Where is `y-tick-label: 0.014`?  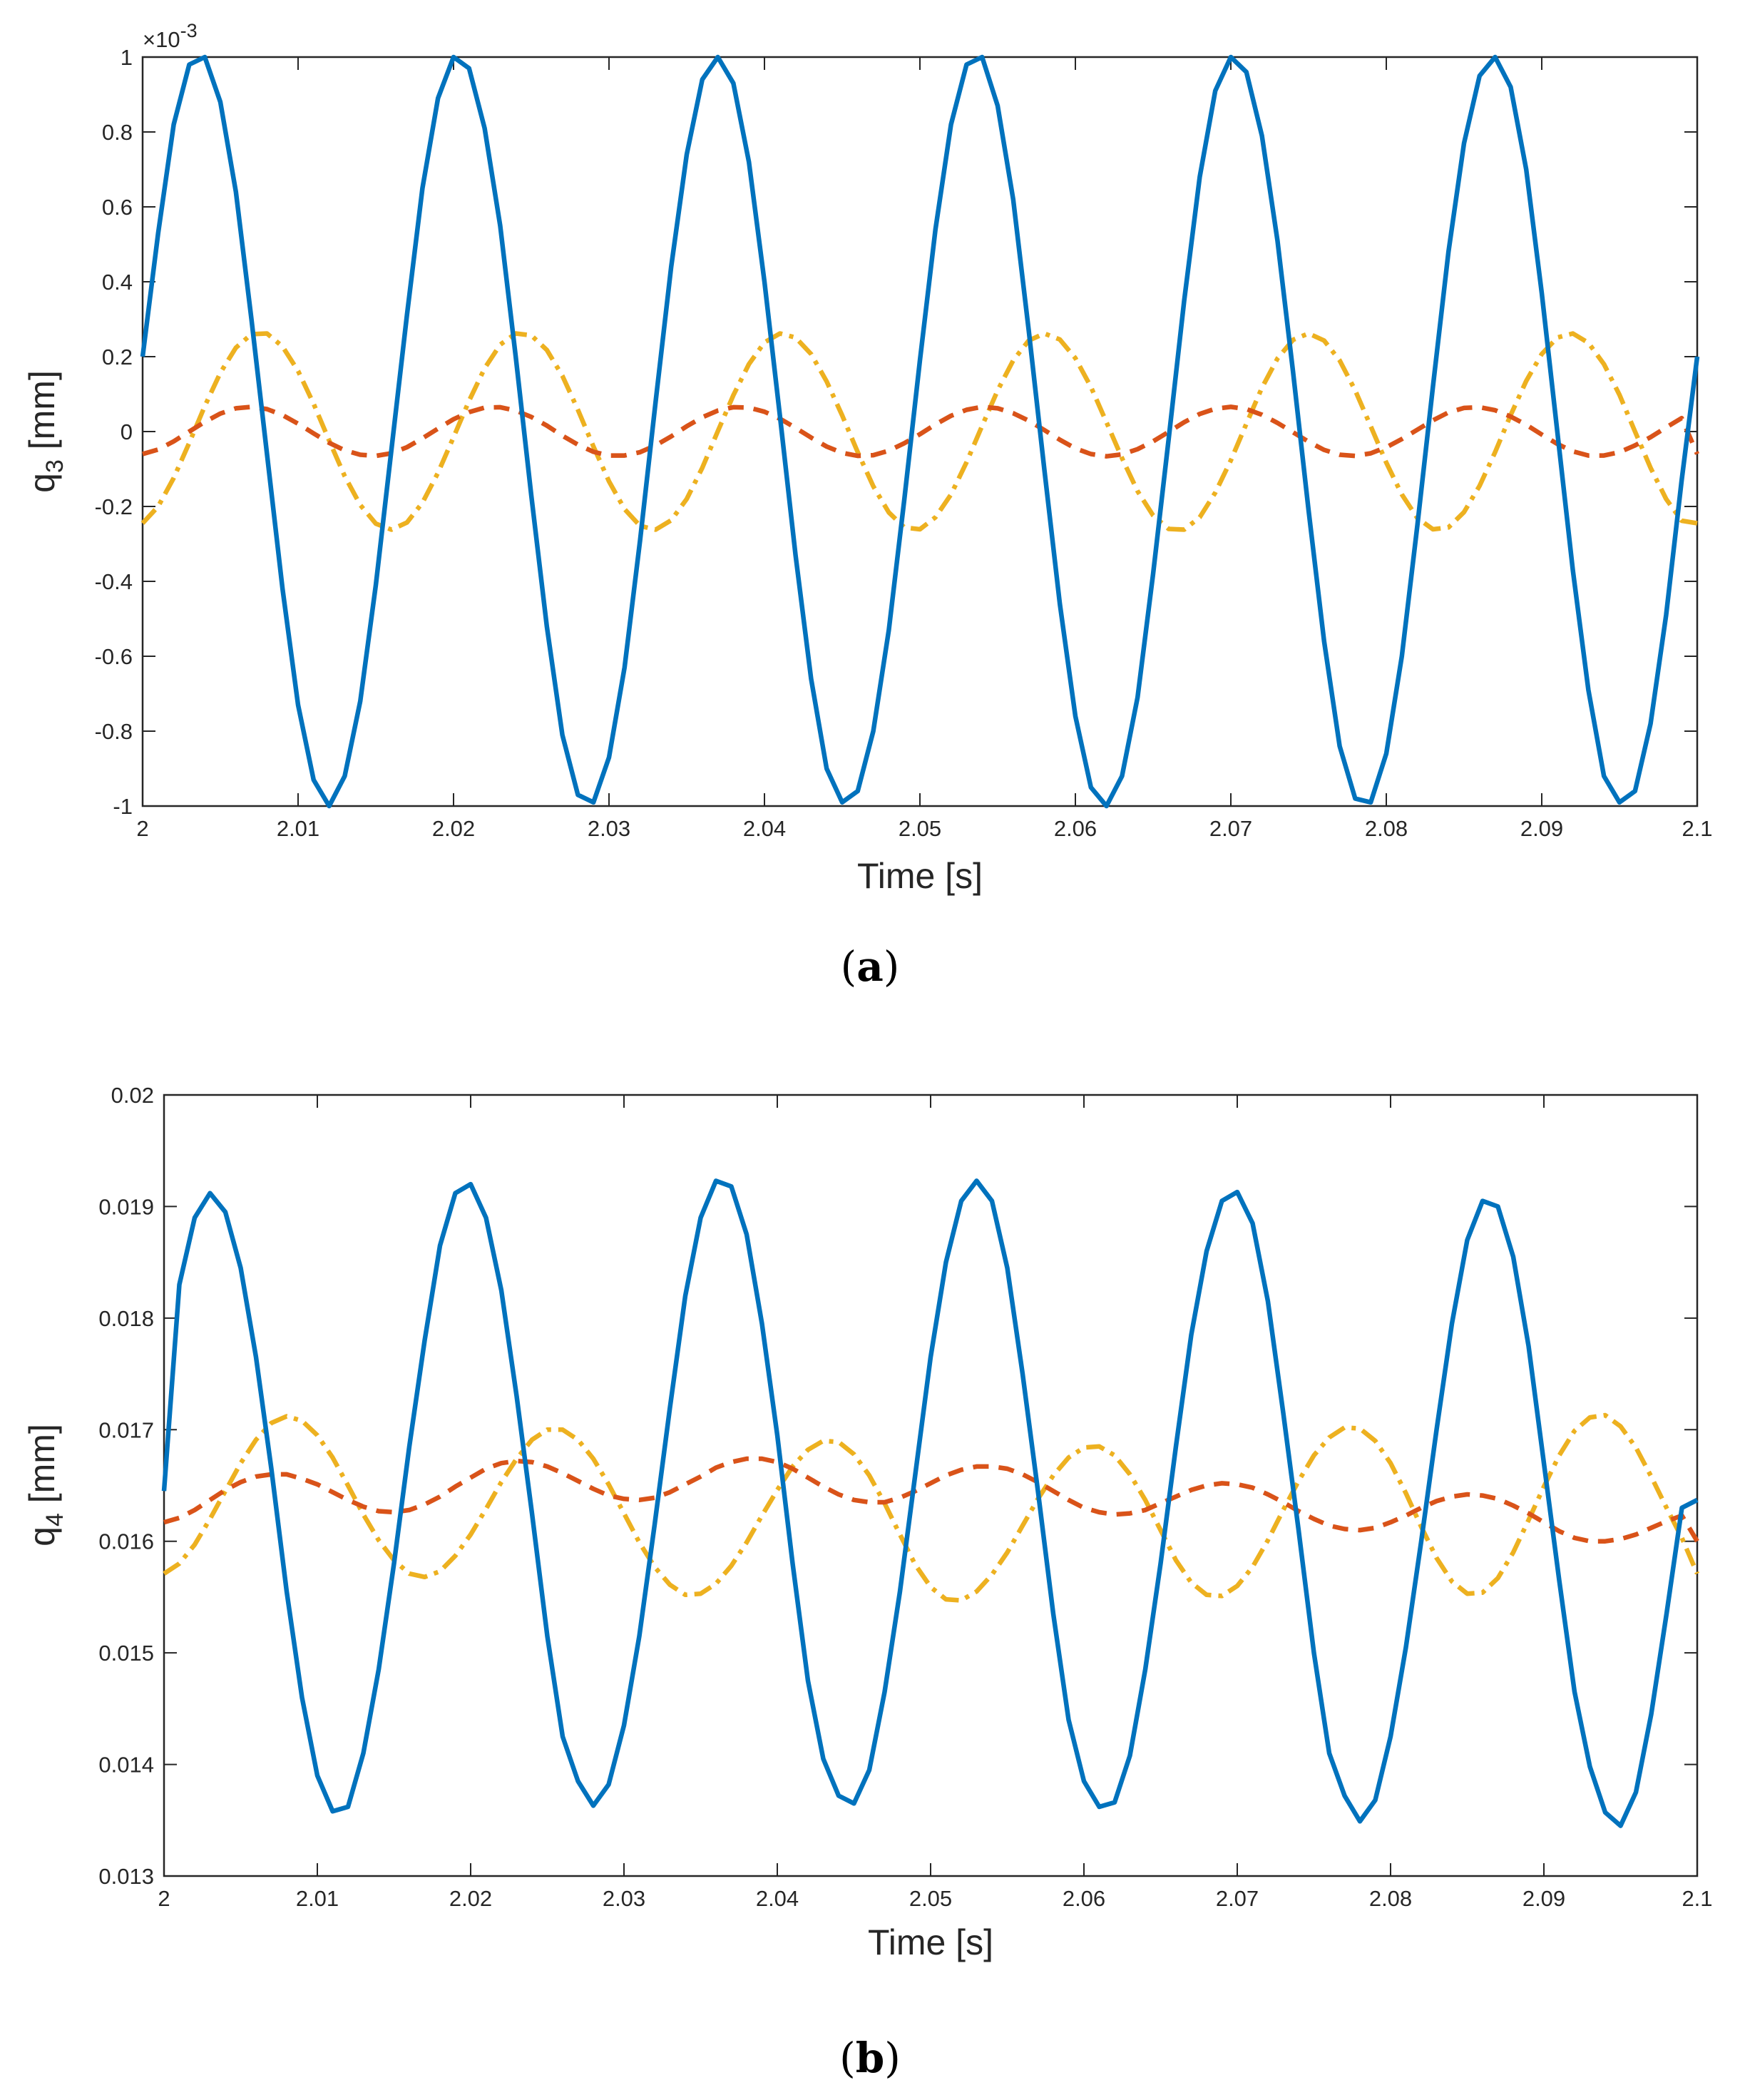
y-tick-label: 0.014 is located at coordinates (126, 1766).